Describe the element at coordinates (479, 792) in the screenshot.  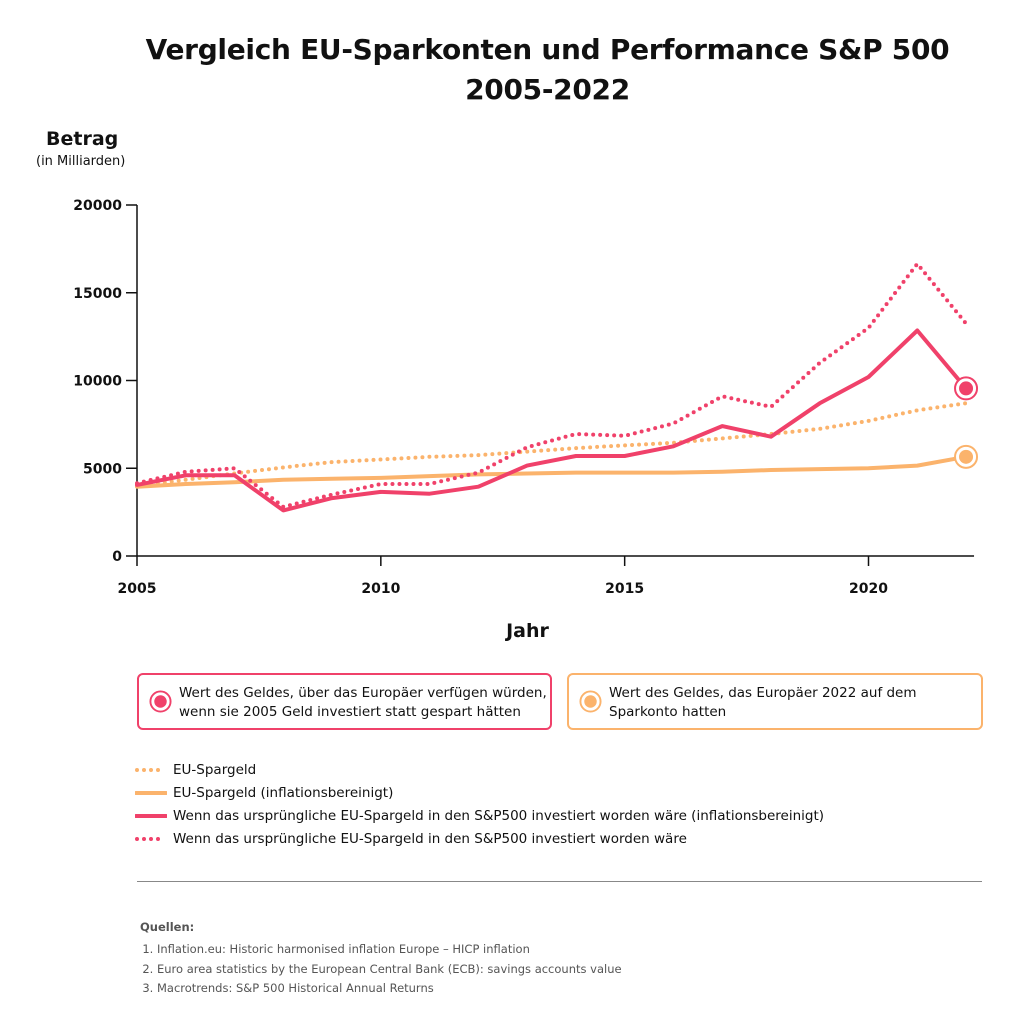
I see `legend-item-savings-real: EU-Spargeld (inflationsbereinigt)` at that location.